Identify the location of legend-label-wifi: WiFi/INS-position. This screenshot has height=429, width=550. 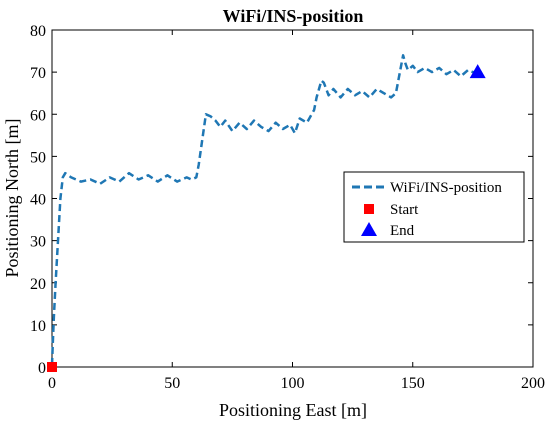
(446, 188).